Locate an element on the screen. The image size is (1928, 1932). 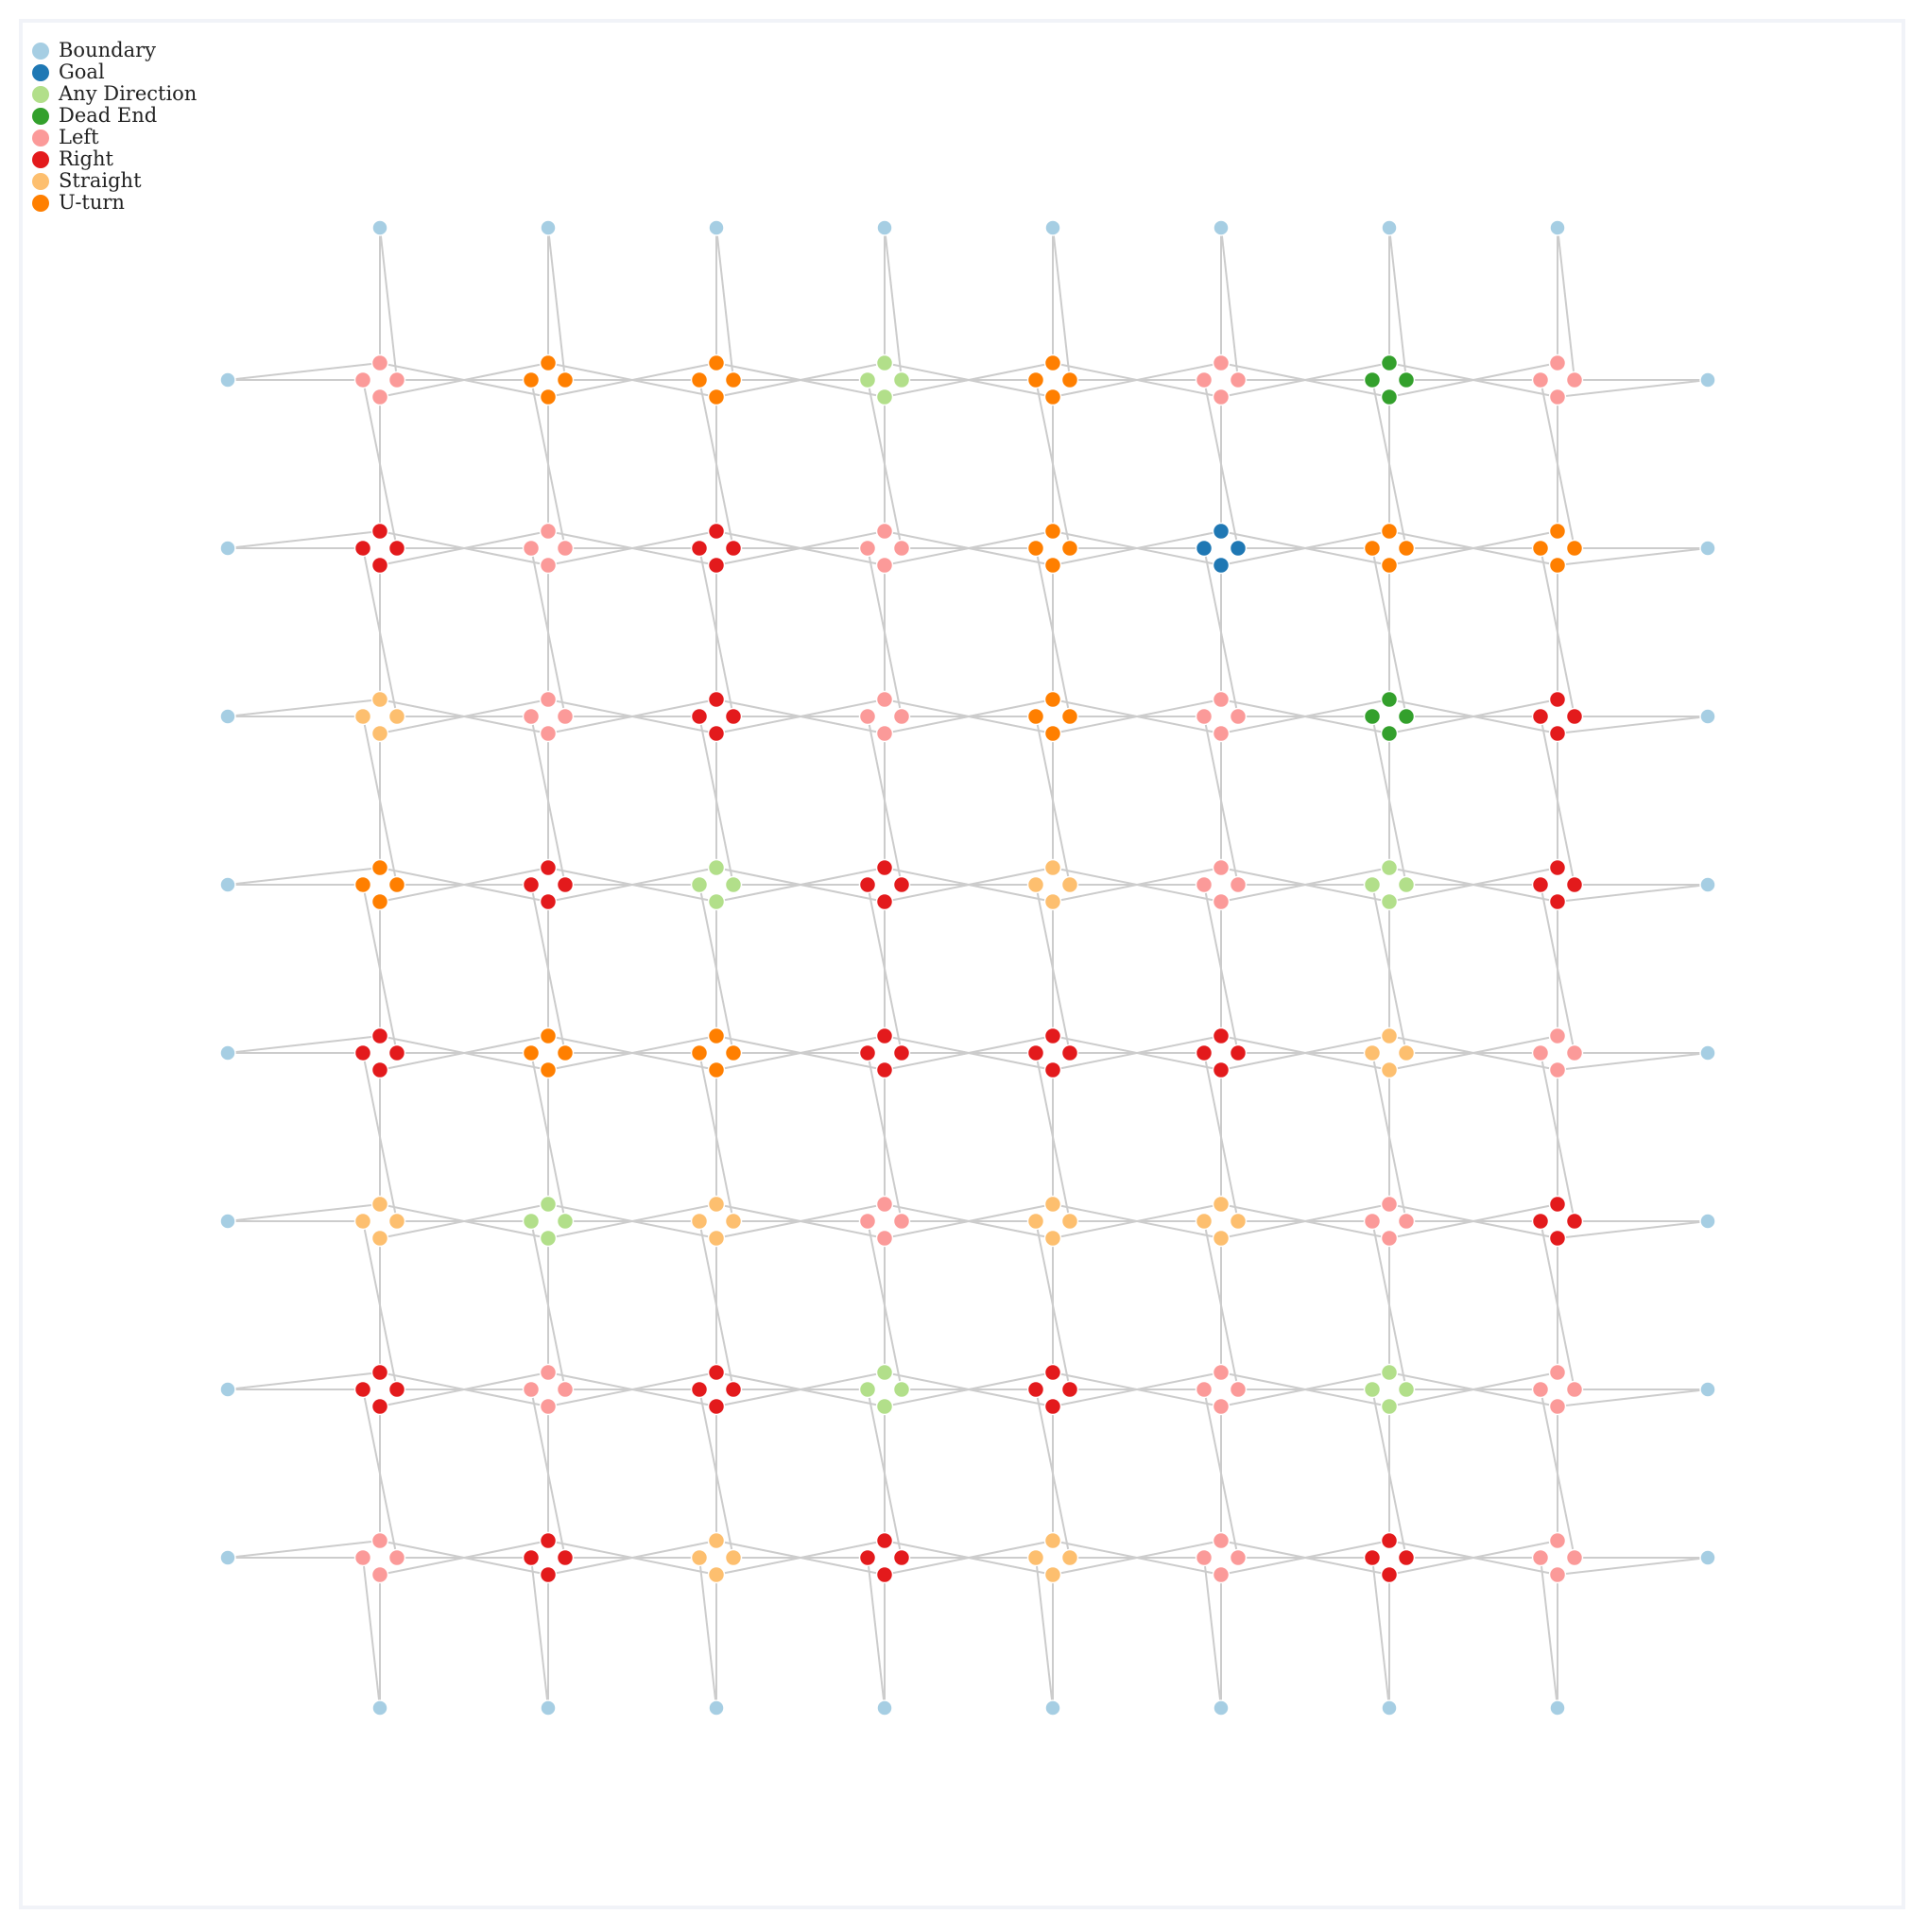
legend-label-any: Any Direction is located at coordinates (128, 93).